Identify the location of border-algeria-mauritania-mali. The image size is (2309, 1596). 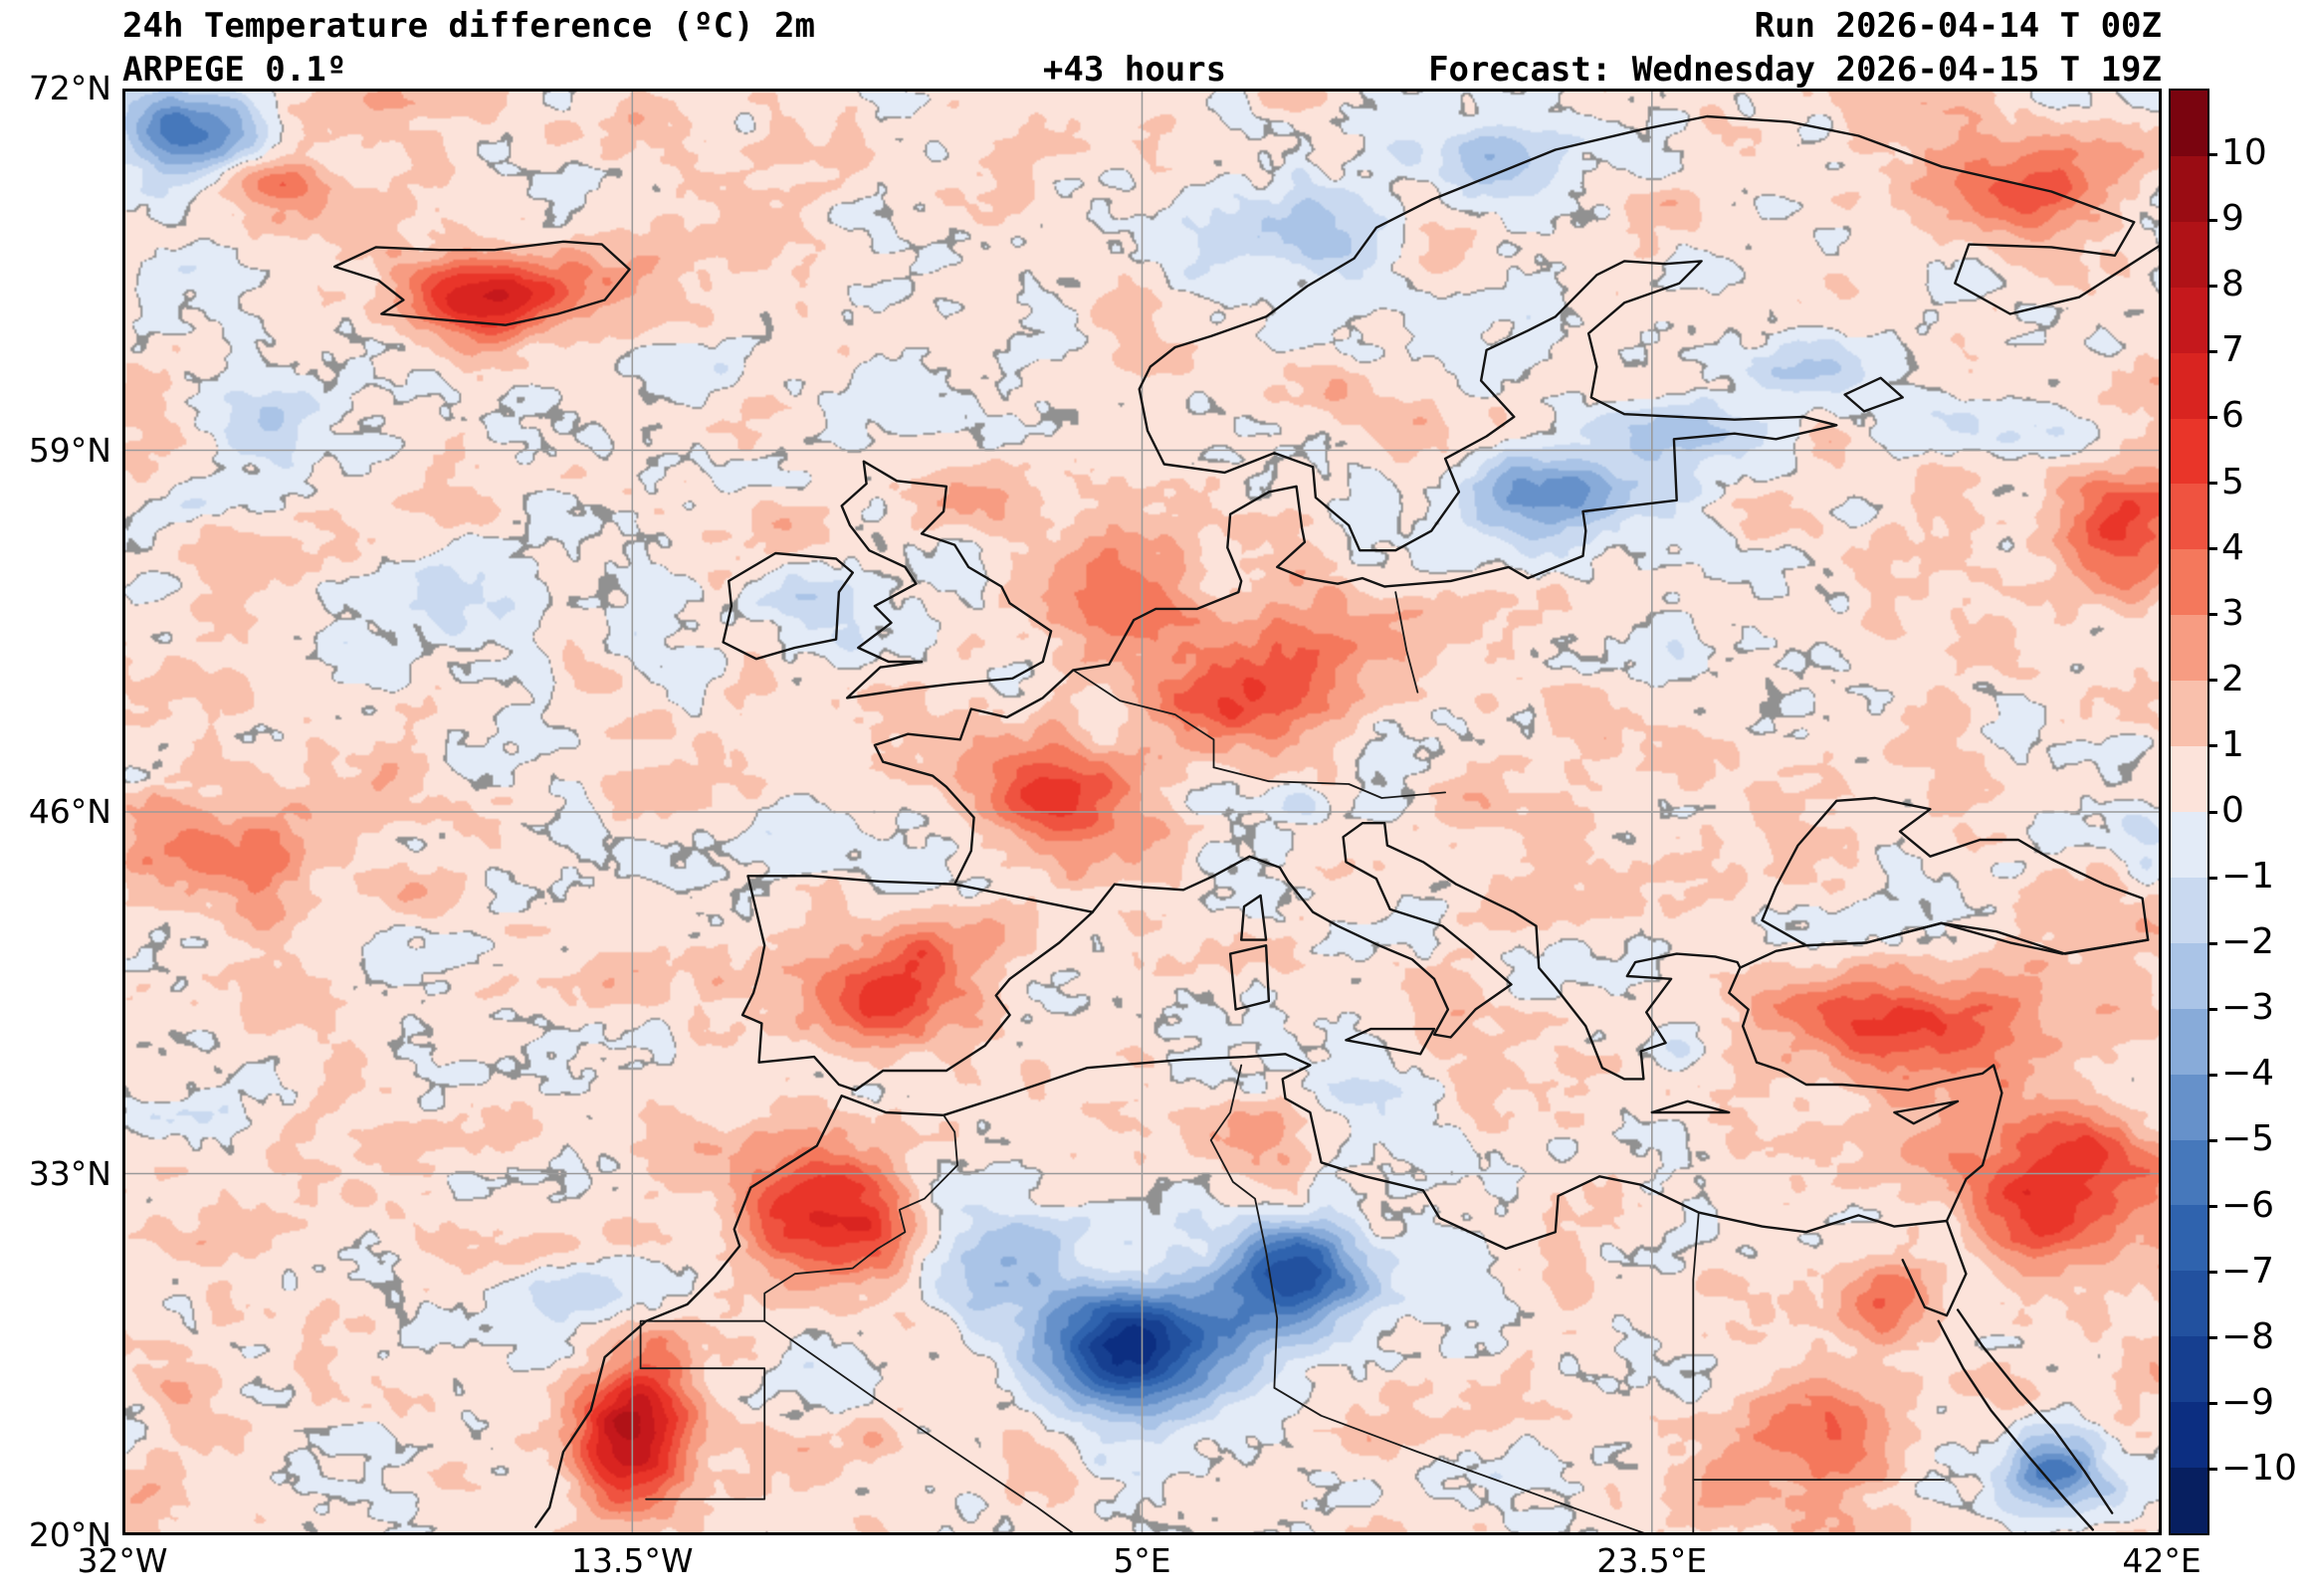
(920, 1427).